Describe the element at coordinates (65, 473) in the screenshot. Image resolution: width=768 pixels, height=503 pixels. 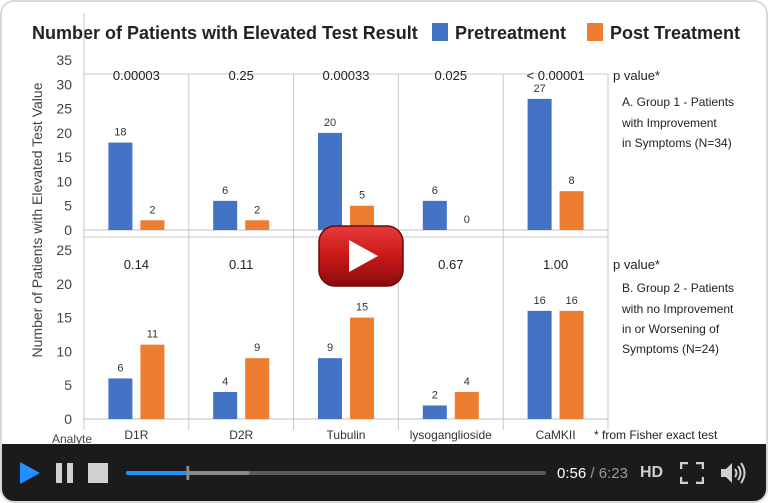
I see `pause-icon` at that location.